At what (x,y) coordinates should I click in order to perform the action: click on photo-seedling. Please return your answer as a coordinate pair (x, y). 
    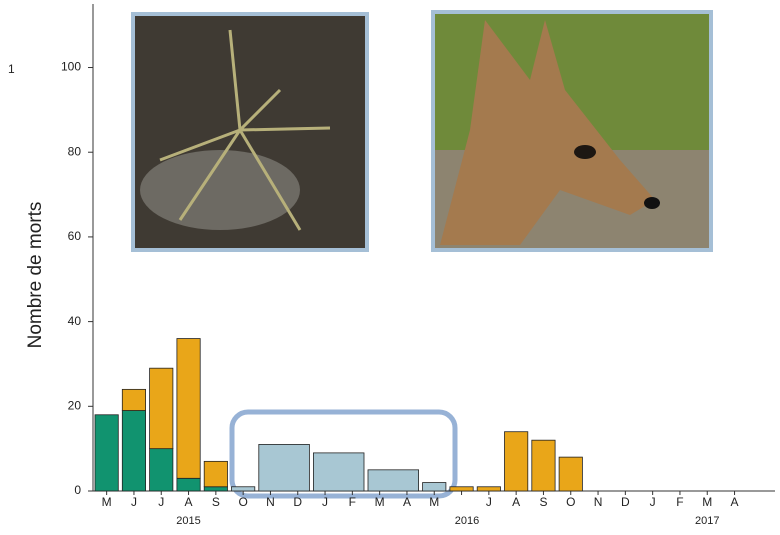
    Looking at the image, I should click on (250, 132).